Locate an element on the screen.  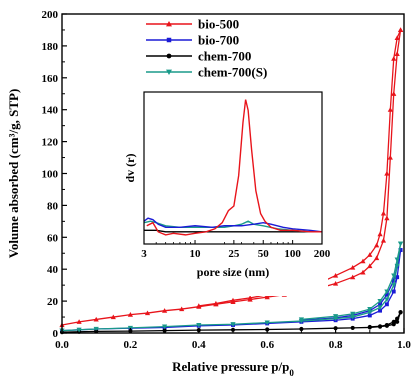
inset-y-axis-label: dv (r) is located at coordinates (130, 168).